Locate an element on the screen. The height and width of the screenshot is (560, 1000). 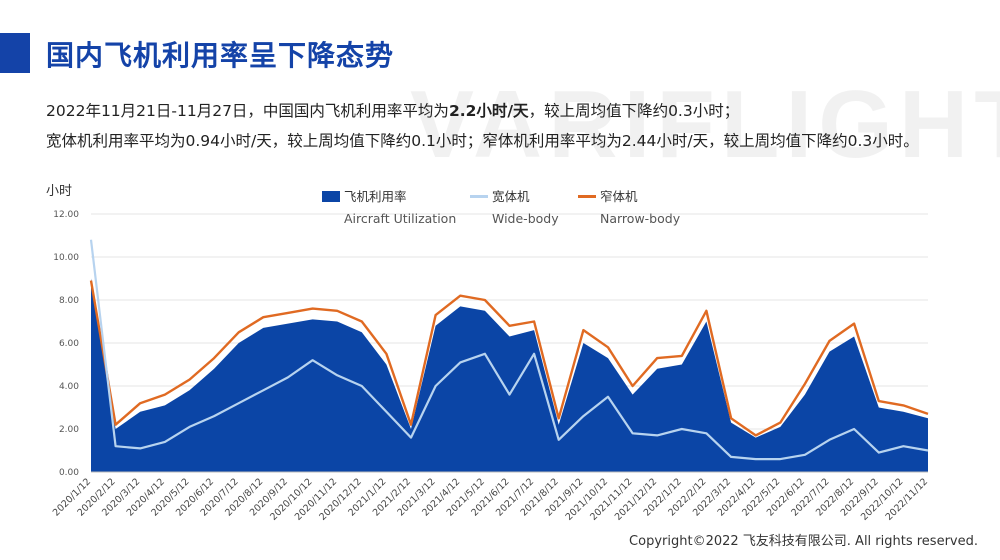
y-axis-label: 小时 is located at coordinates (59, 191).